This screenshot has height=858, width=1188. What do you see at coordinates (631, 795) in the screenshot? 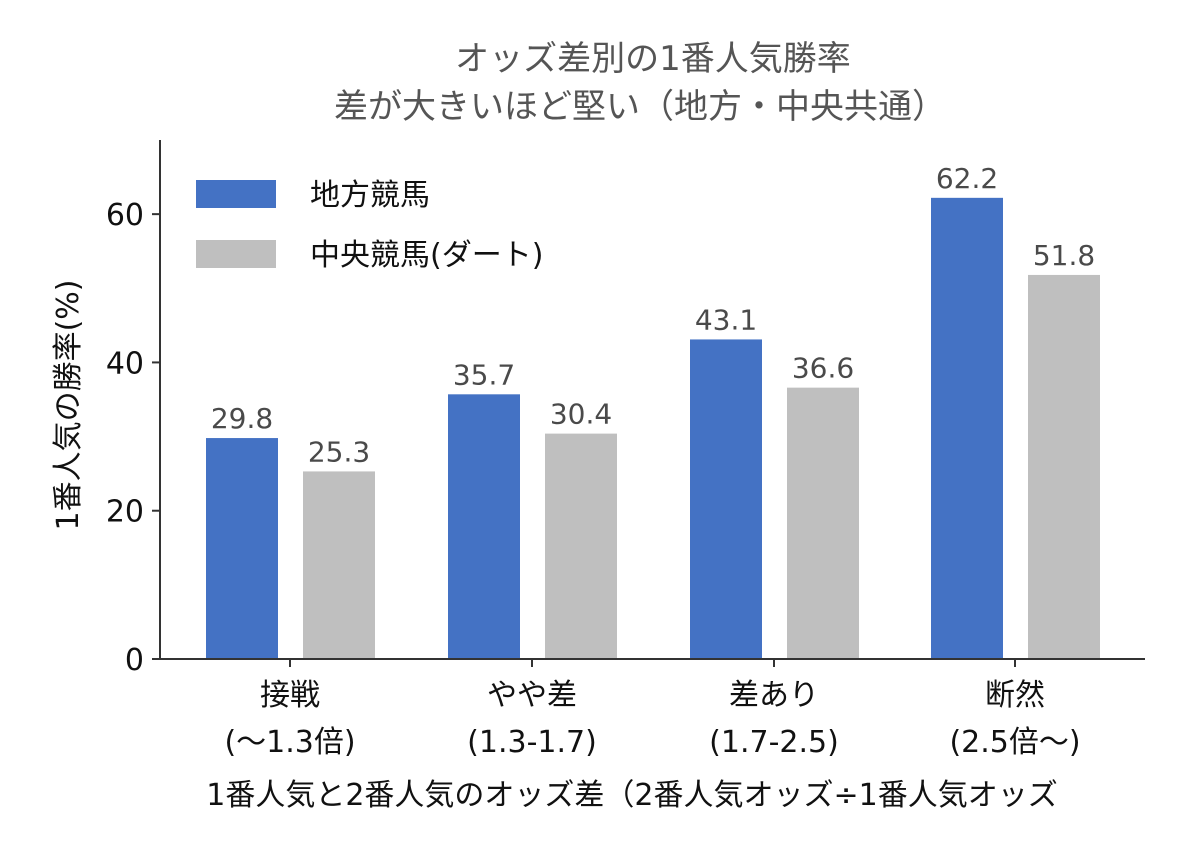
I see `x-axis-label: 1番人気と2番人気のオッズ差（2番人気オッズ÷1番人気オッズ` at bounding box center [631, 795].